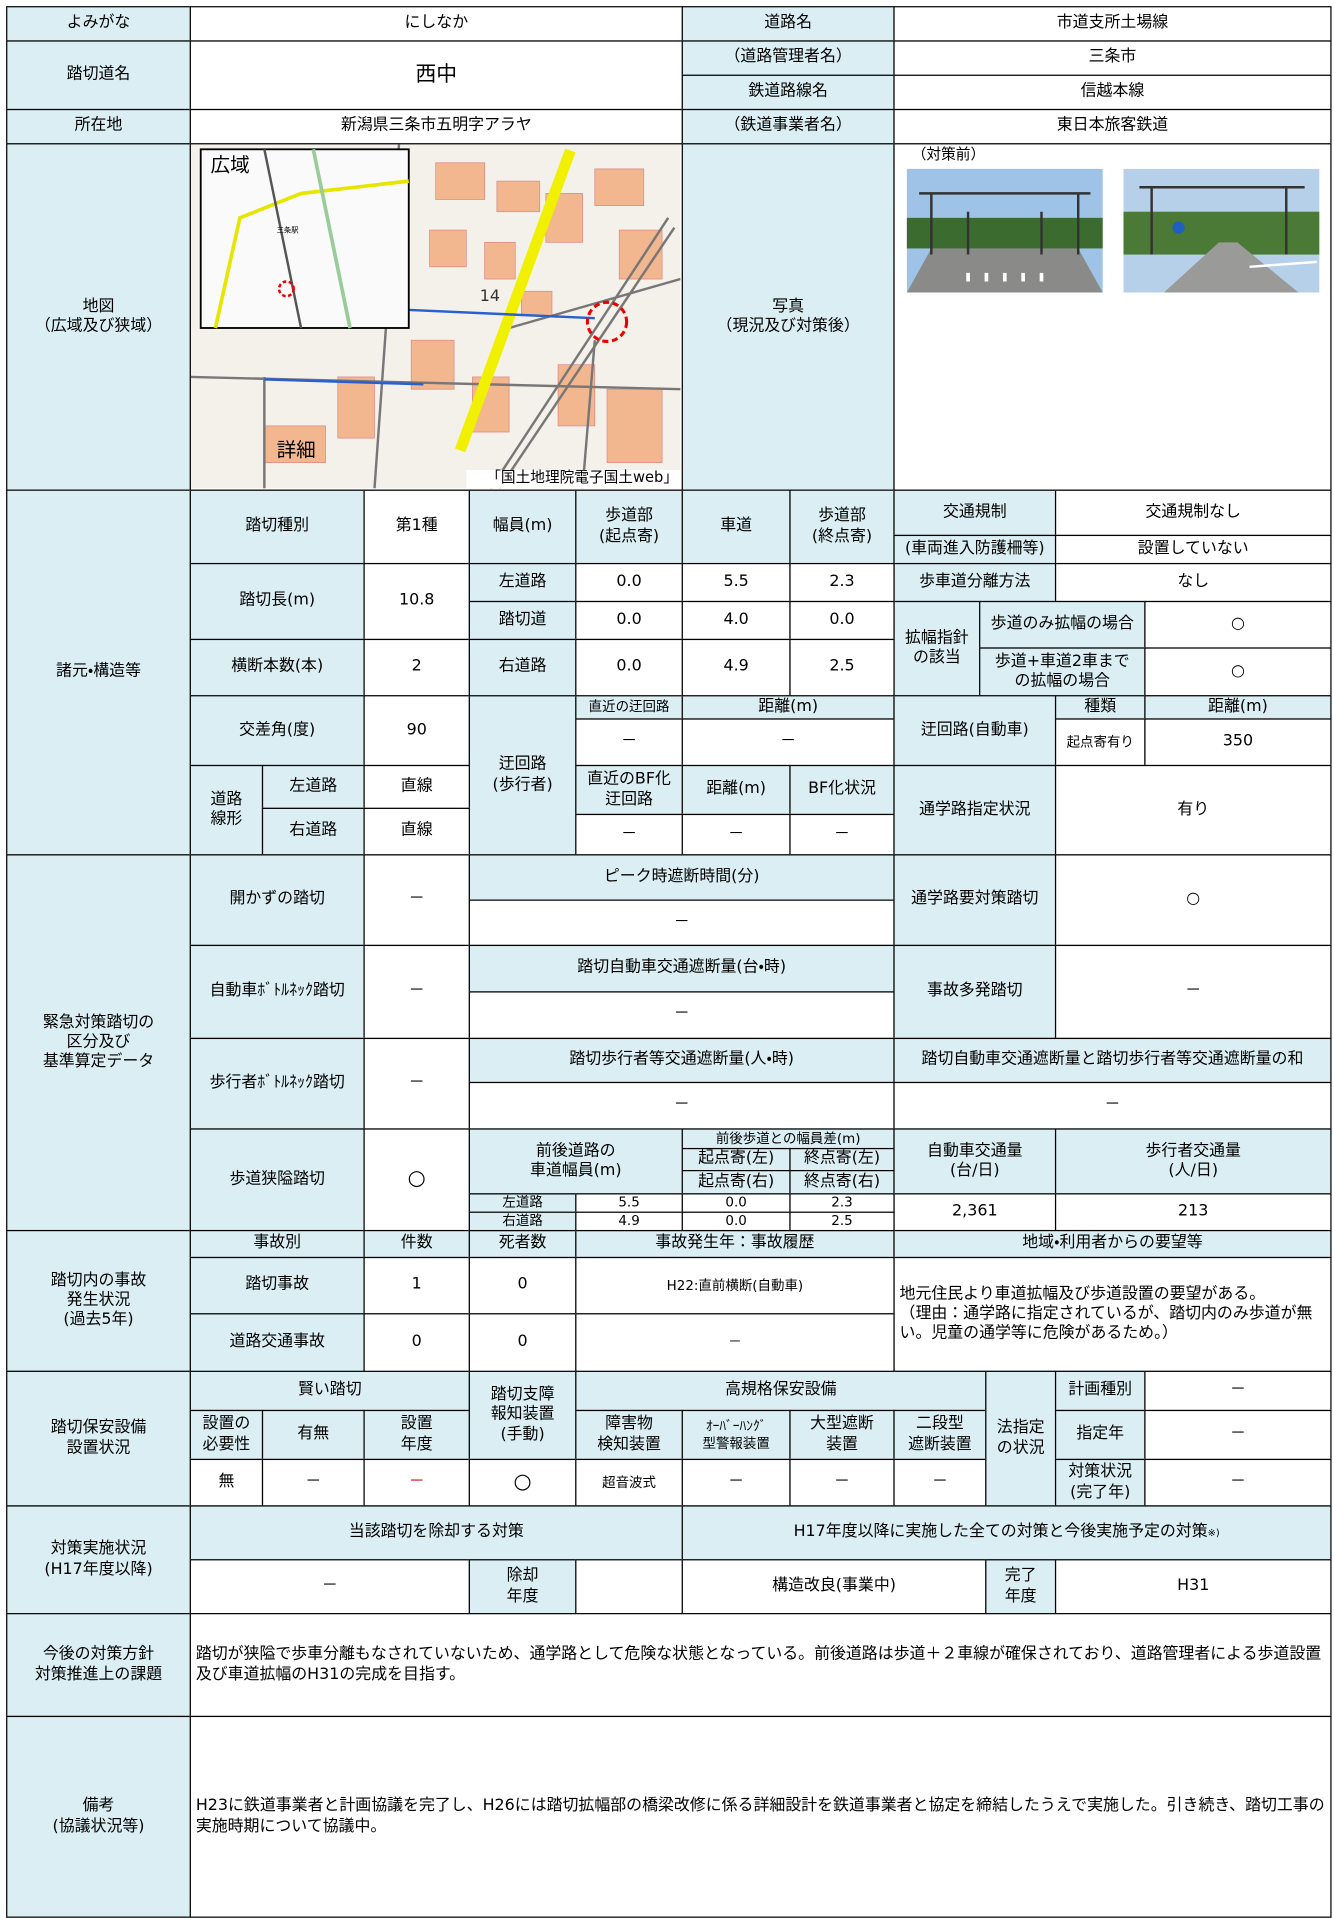  Describe the element at coordinates (629, 707) in the screenshot. I see `label-cell: 直近の迂回路` at that location.